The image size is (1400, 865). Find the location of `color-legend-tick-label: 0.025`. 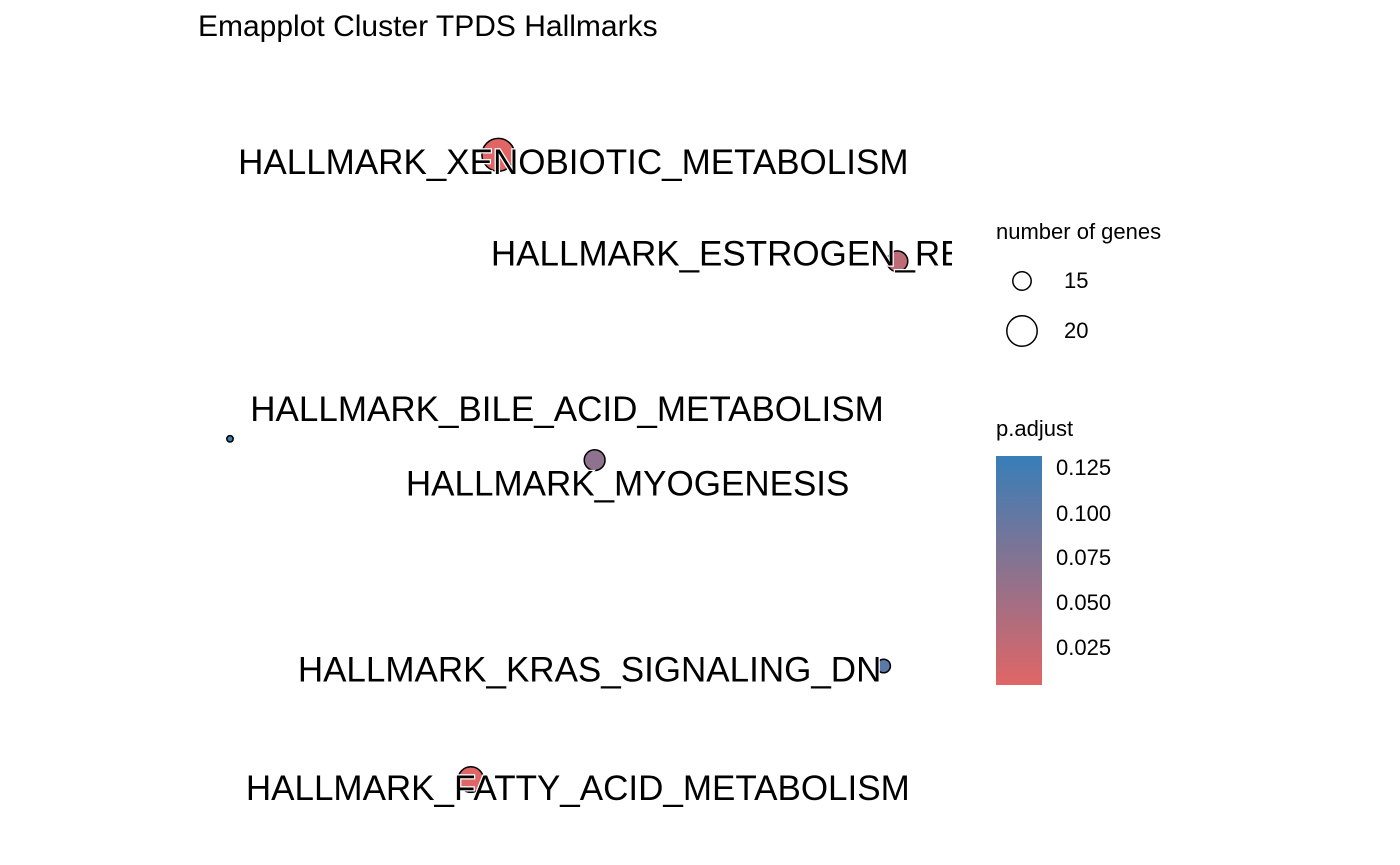

color-legend-tick-label: 0.025 is located at coordinates (1084, 647).